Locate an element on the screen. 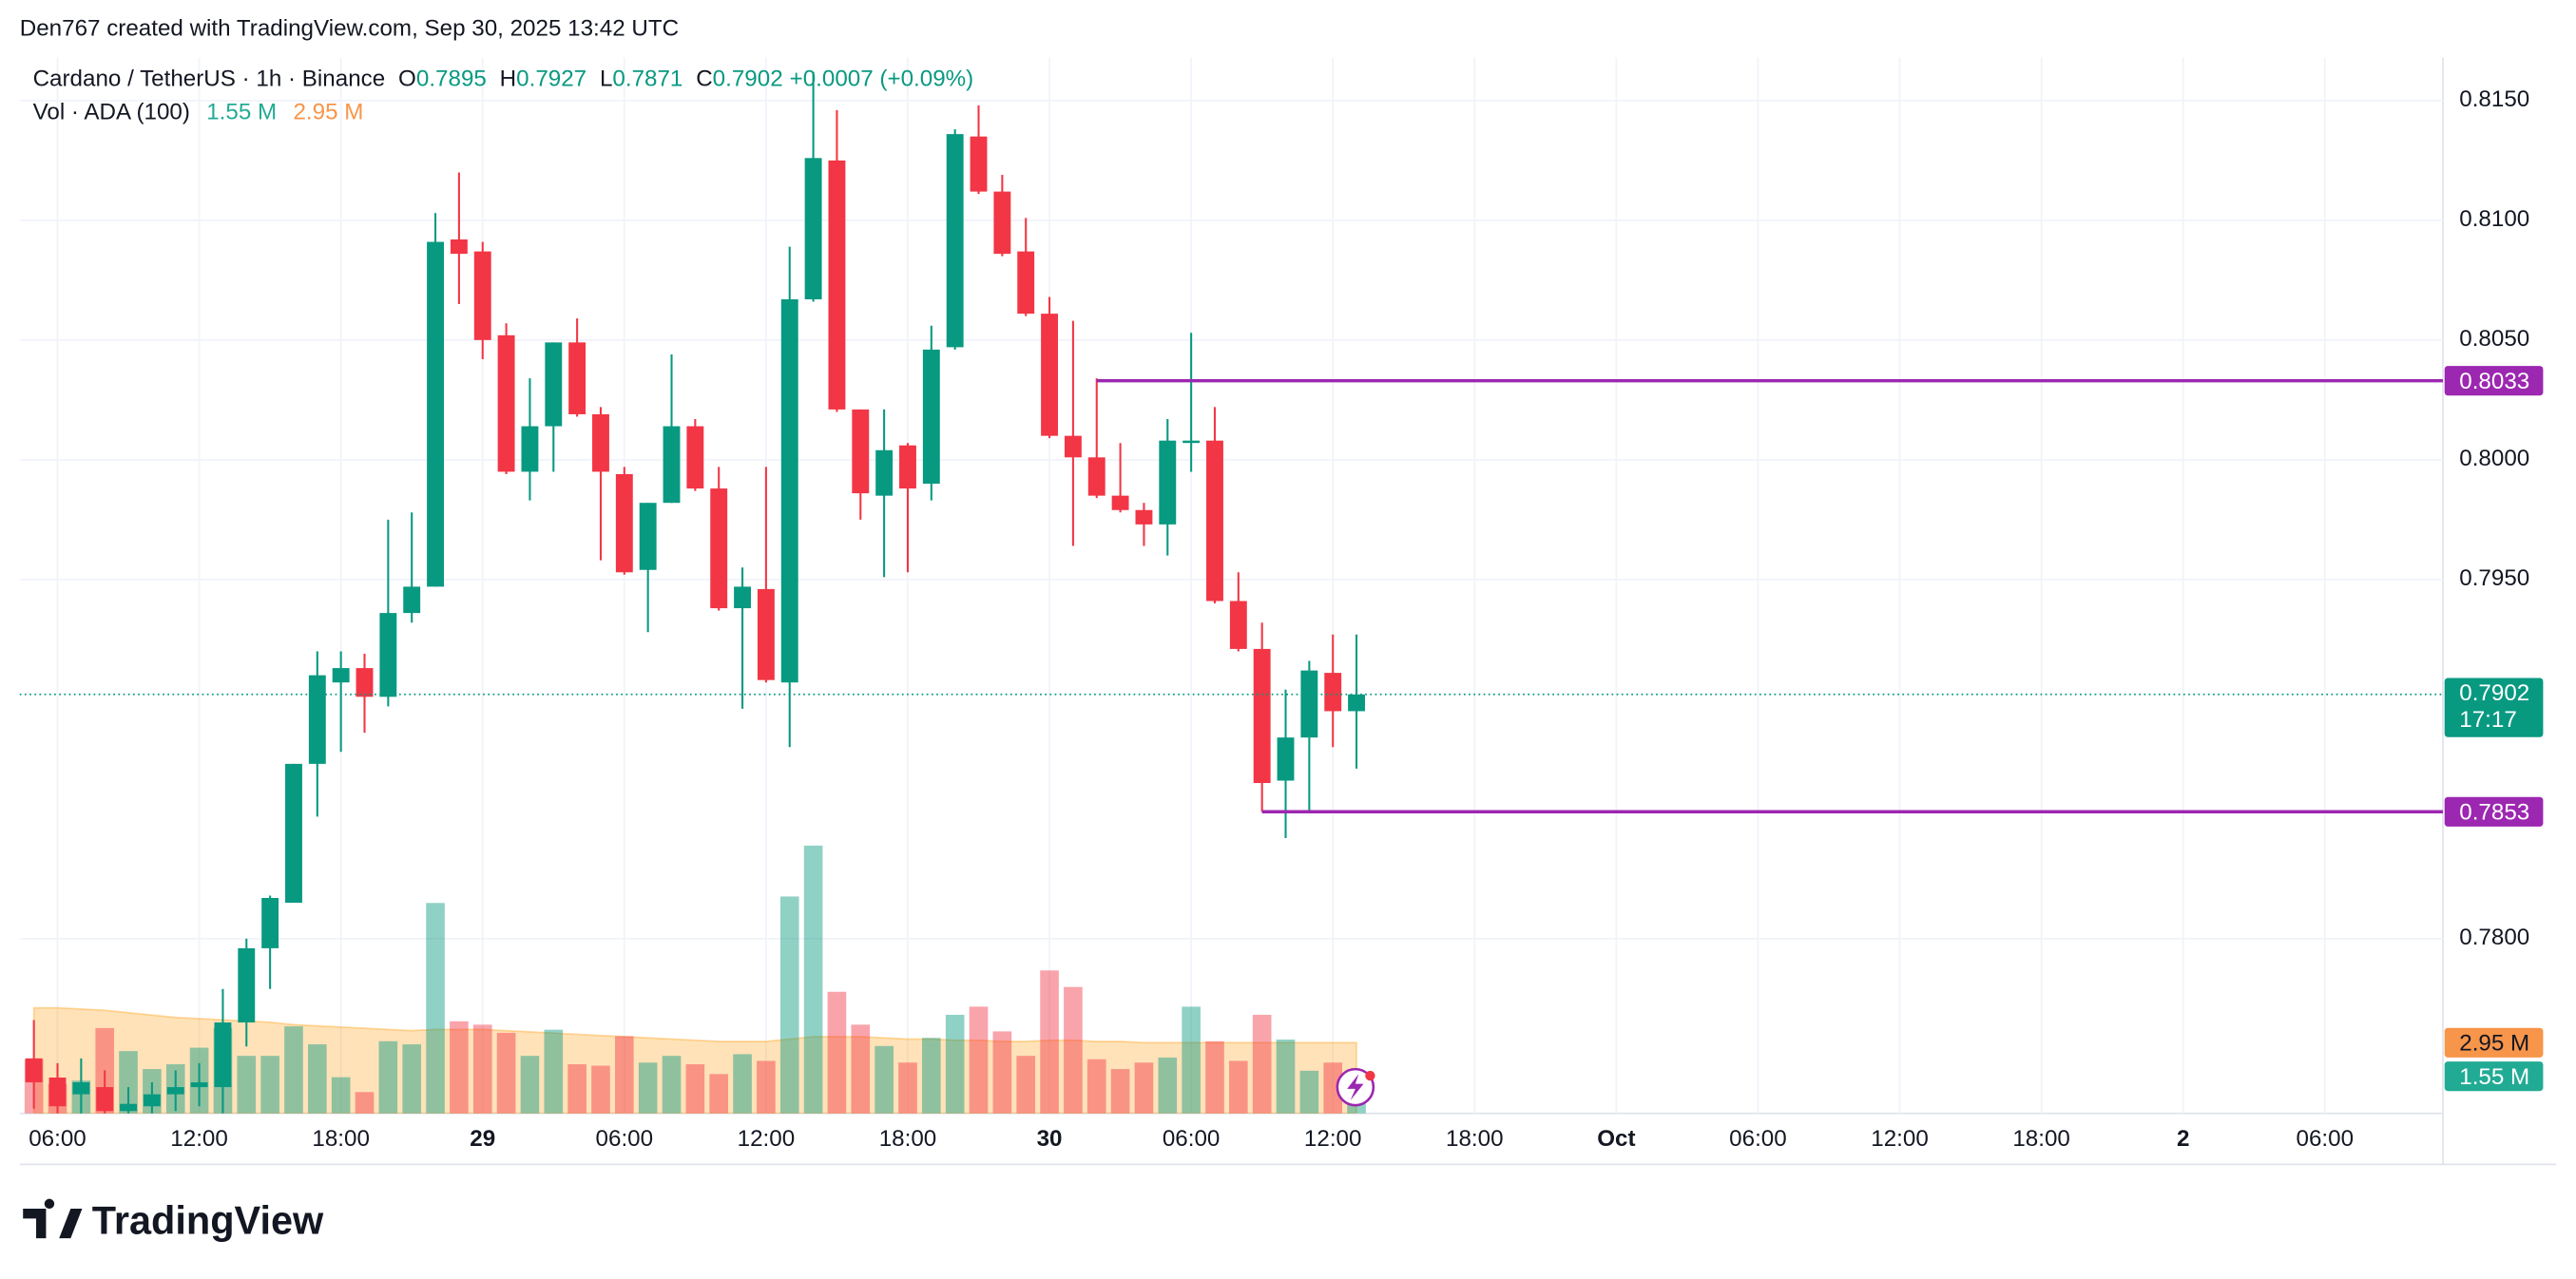  ohlc-label: C is located at coordinates (704, 79).